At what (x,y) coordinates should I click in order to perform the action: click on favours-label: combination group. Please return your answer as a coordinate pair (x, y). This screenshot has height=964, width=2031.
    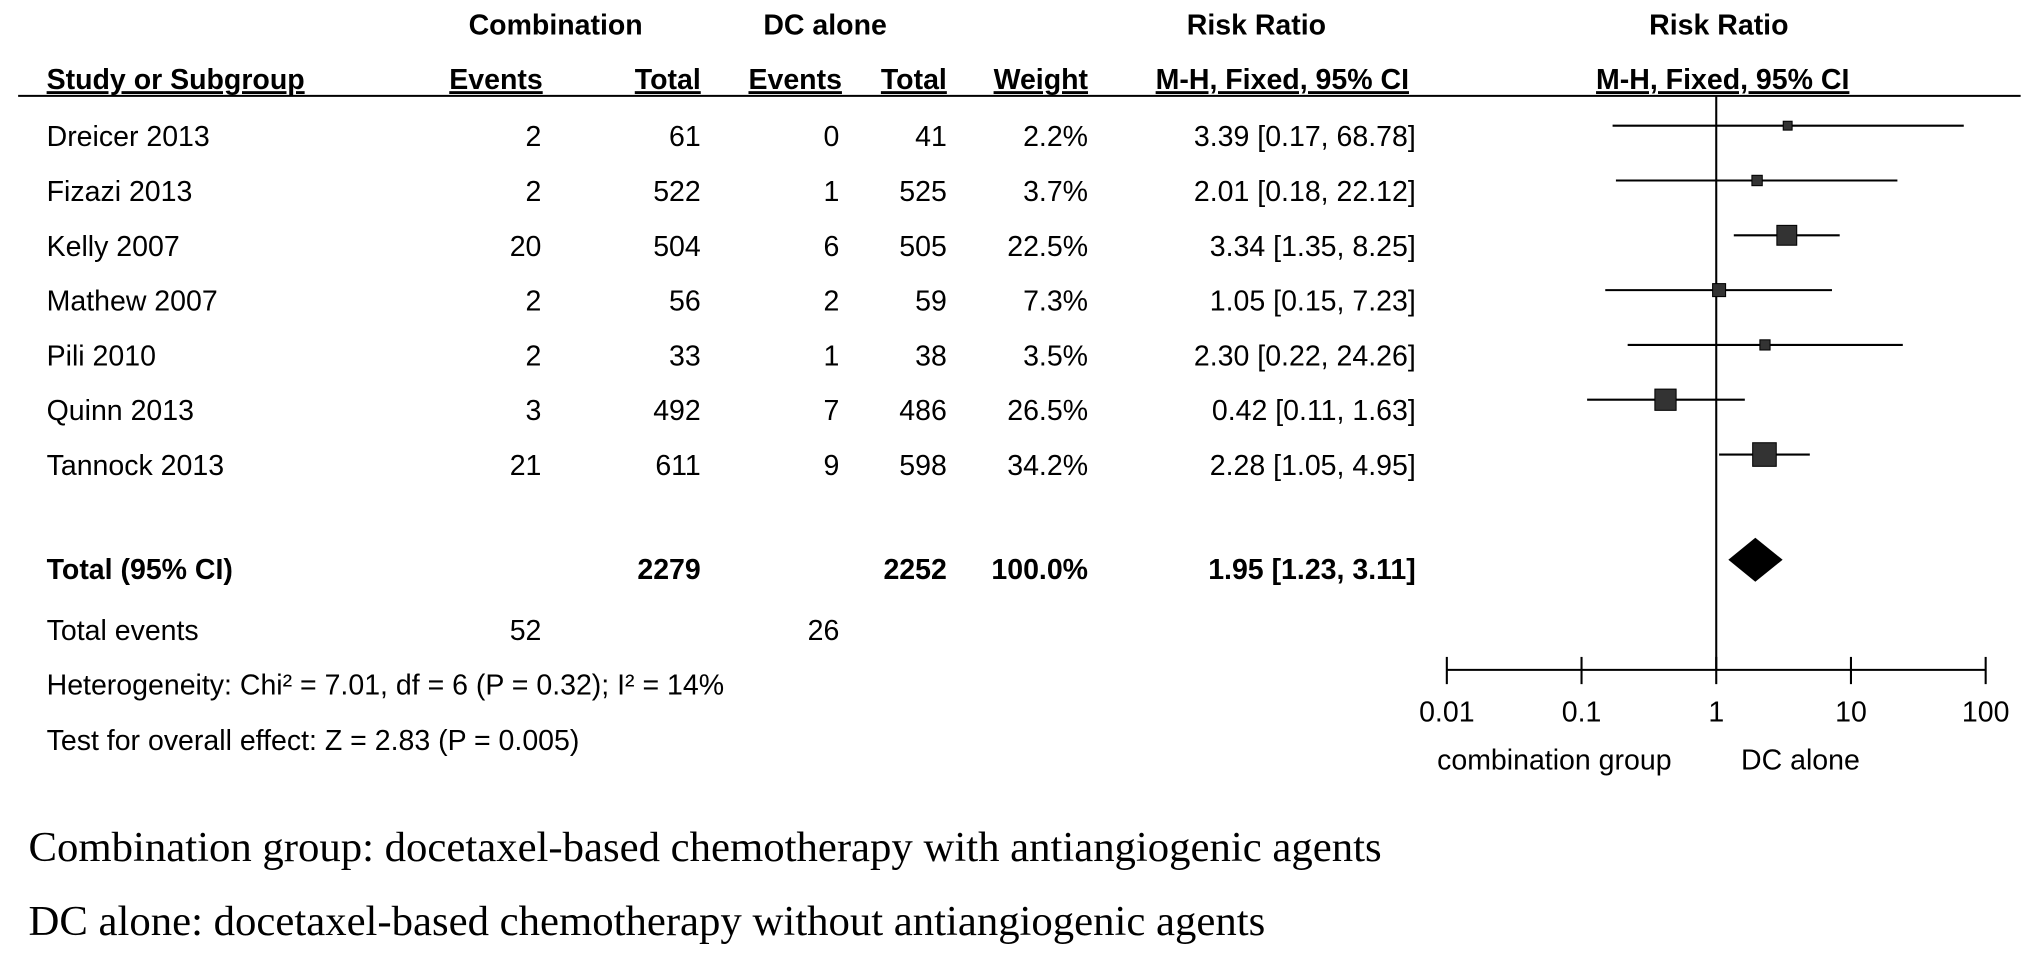
    Looking at the image, I should click on (1554, 760).